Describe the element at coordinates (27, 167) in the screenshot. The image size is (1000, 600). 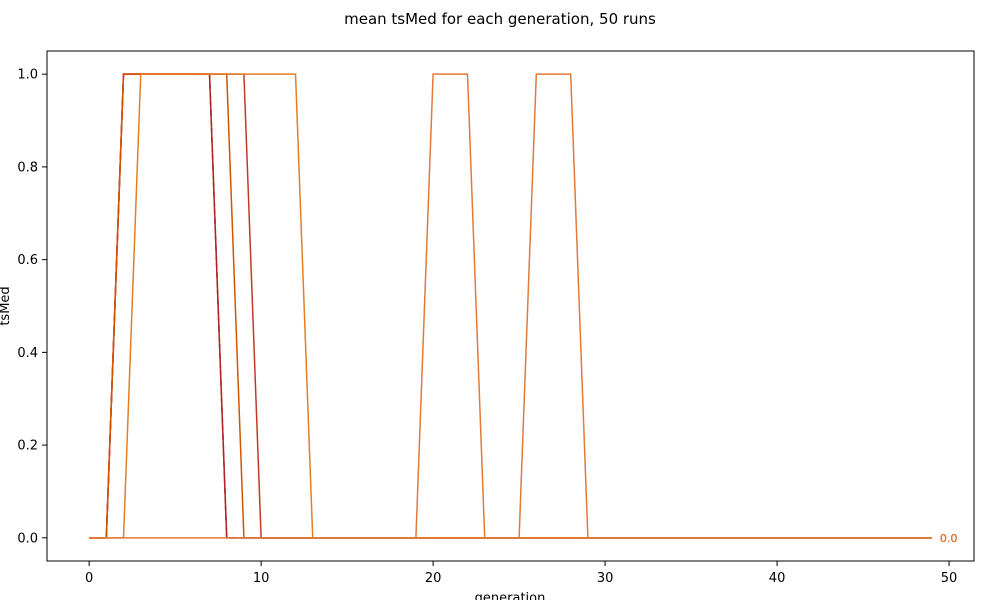
I see `y-tick-label: 0.8` at that location.